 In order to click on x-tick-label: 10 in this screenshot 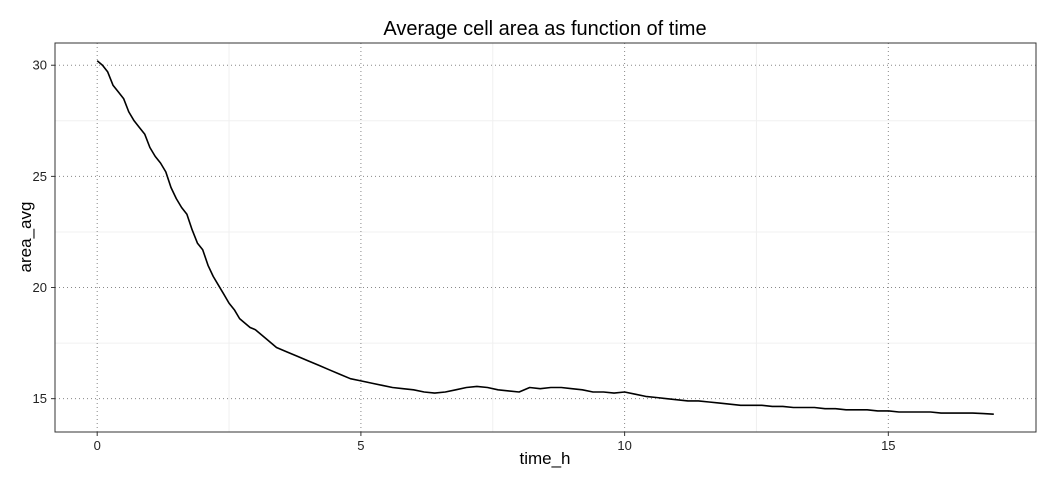, I will do `click(624, 445)`.